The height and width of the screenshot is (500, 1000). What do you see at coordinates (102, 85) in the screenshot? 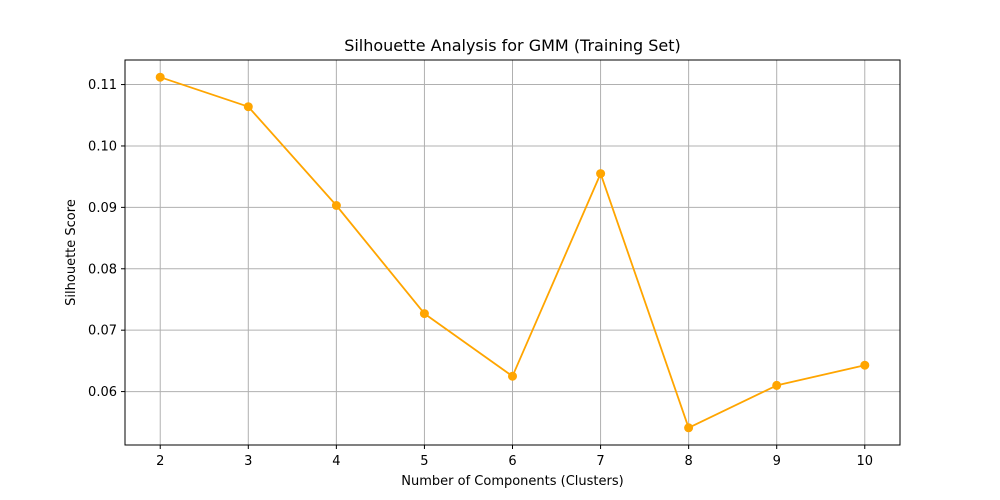
I see `y-tick-label: 0.11` at bounding box center [102, 85].